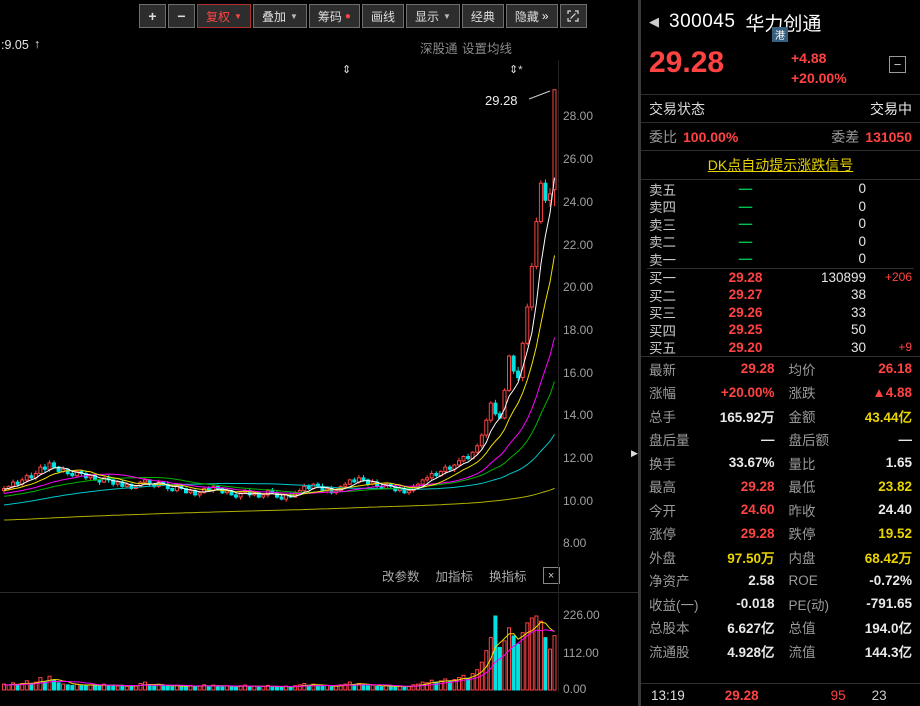 The image size is (920, 706). What do you see at coordinates (279, 16) in the screenshot?
I see `overlay-button: 叠加 ▼` at bounding box center [279, 16].